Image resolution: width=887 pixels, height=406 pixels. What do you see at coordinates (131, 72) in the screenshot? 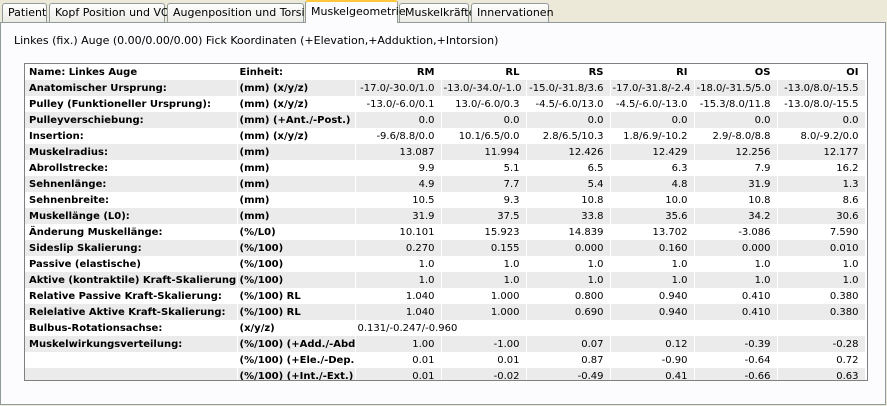
I see `header-name-cell: Name: Linkes Auge` at bounding box center [131, 72].